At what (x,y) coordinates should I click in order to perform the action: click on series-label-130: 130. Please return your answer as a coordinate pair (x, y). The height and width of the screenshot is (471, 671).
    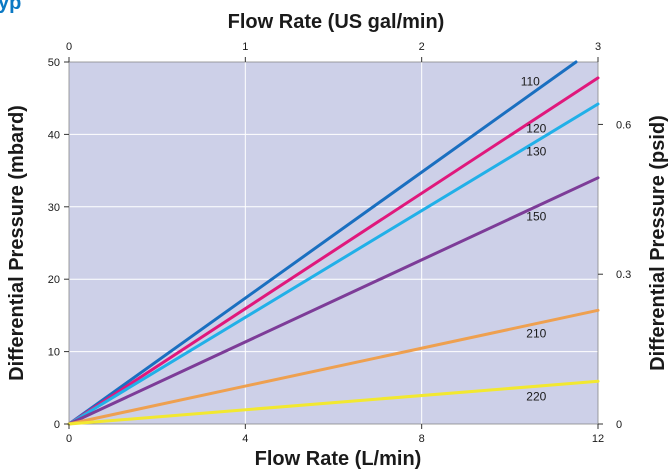
    Looking at the image, I should click on (536, 151).